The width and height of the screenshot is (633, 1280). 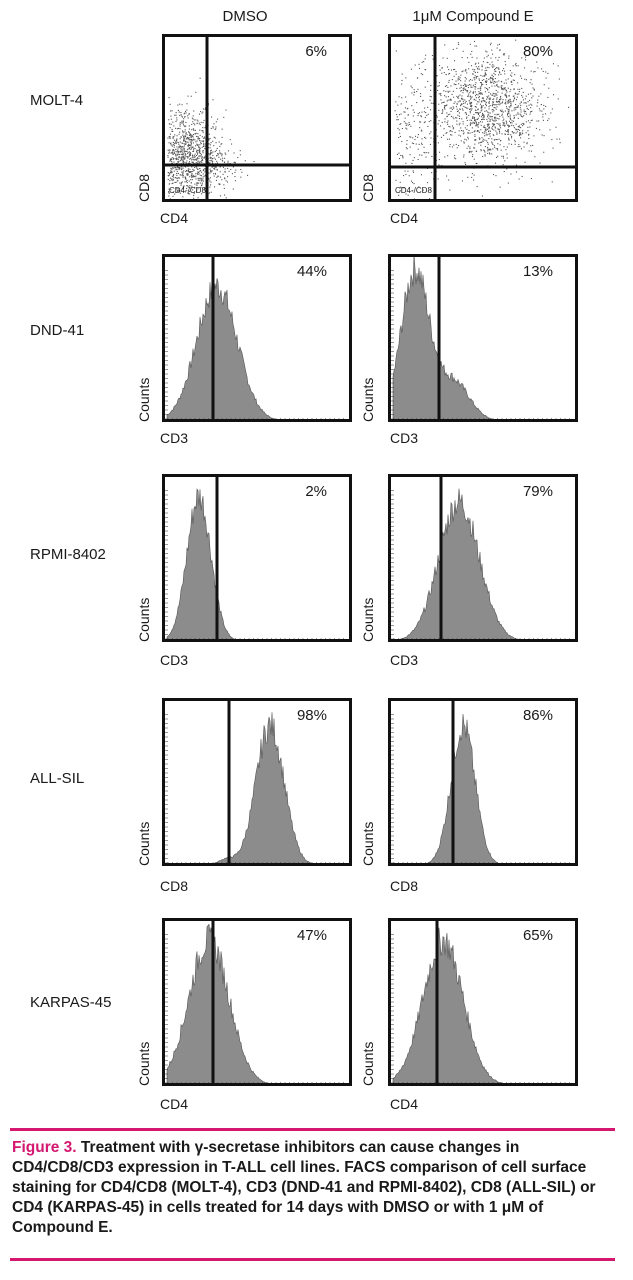 What do you see at coordinates (311, 935) in the screenshot?
I see `percent-label: 47%` at bounding box center [311, 935].